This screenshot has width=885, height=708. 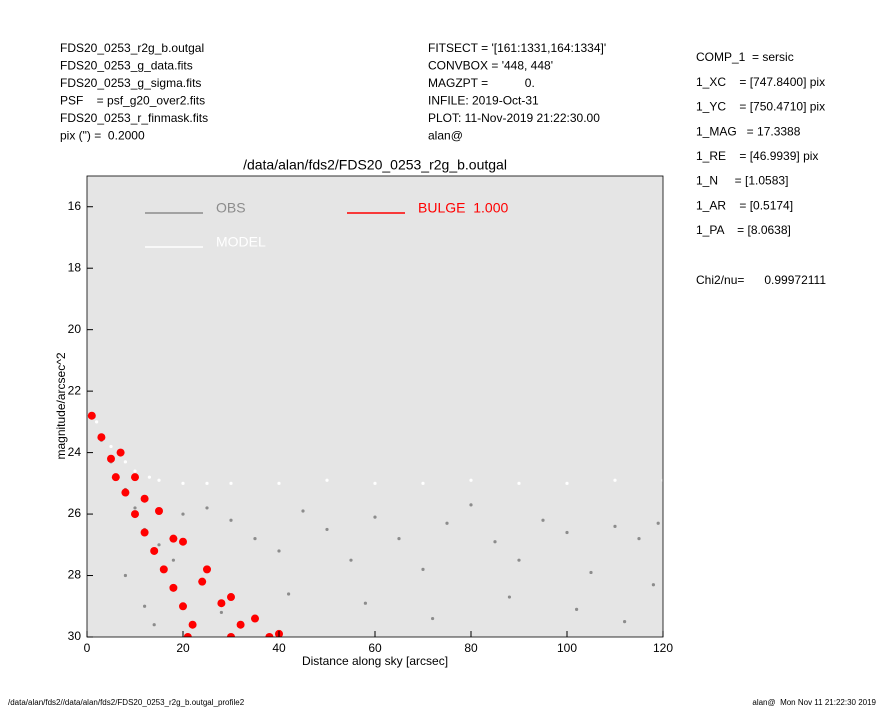 What do you see at coordinates (75, 513) in the screenshot?
I see `y-tick-label: 26` at bounding box center [75, 513].